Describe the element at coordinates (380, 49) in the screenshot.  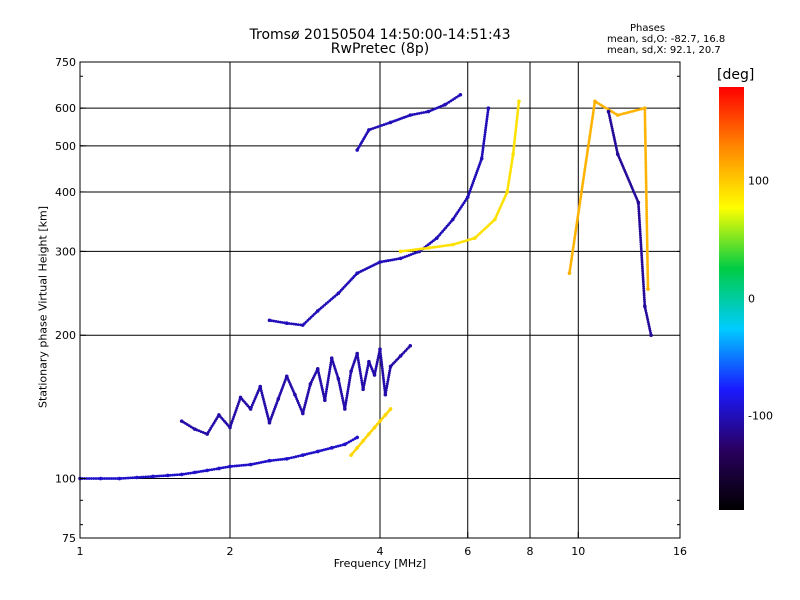
I see `chart-subtitle: RwPretec (8p)` at that location.